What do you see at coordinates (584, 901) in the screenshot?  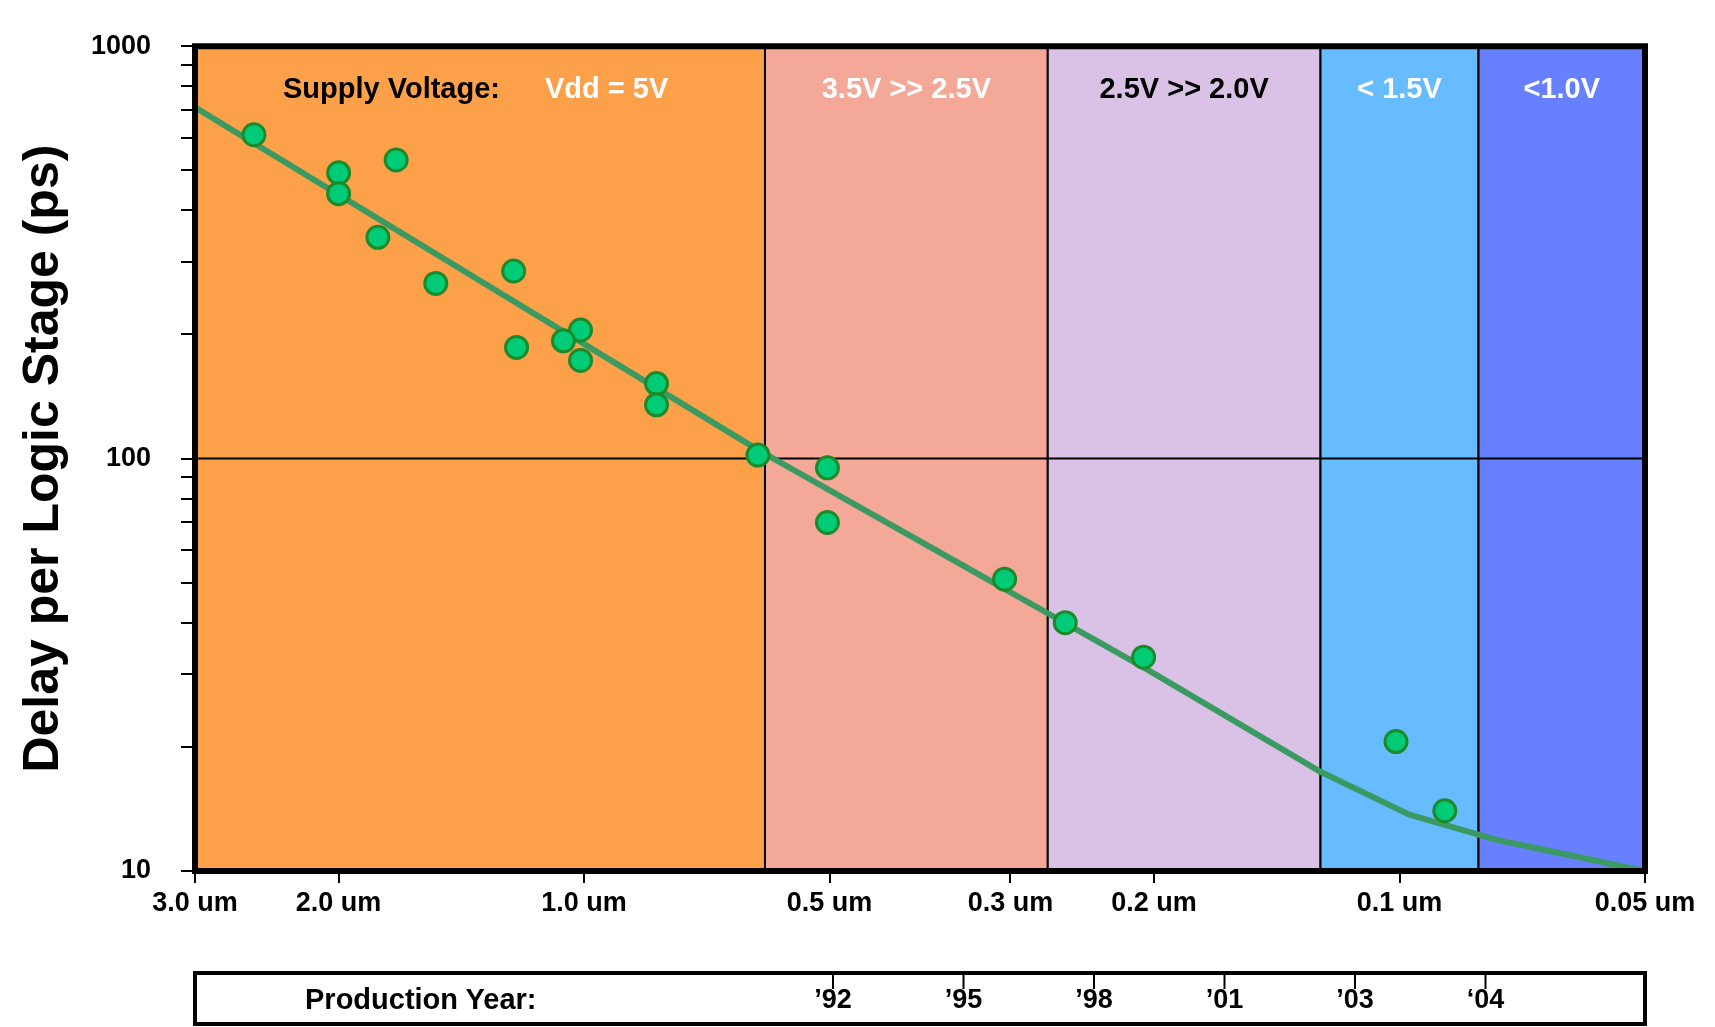 I see `x-tick-label: 1.0 um` at bounding box center [584, 901].